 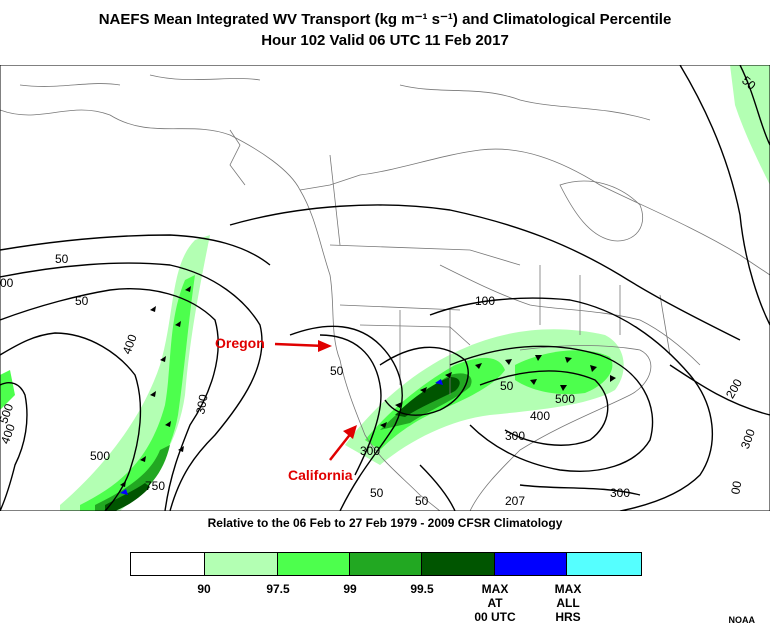 I want to click on contour-label: 207, so click(x=515, y=501).